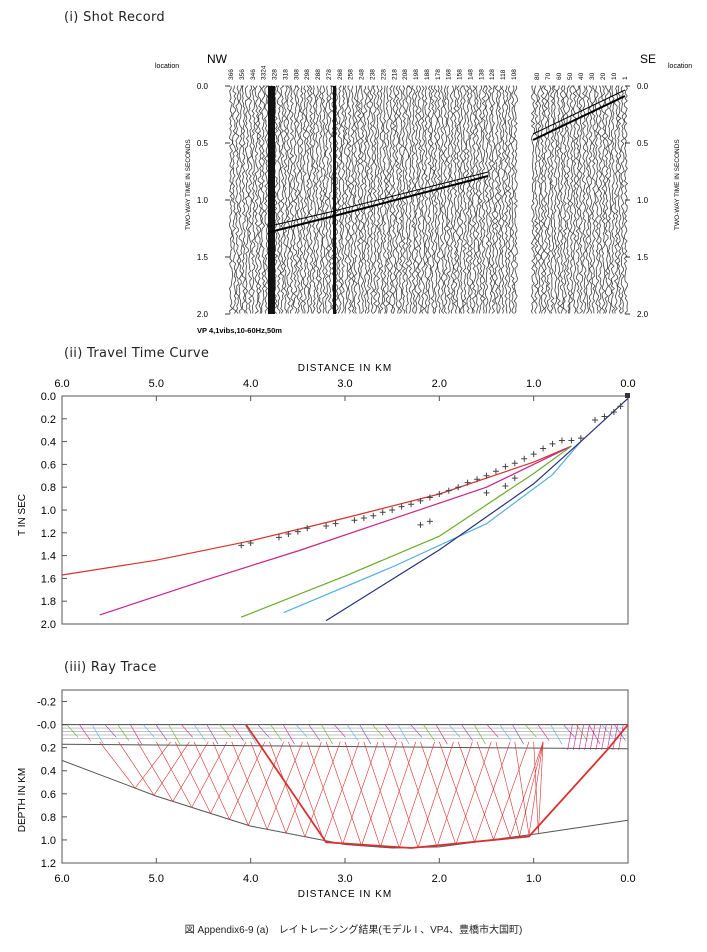 The width and height of the screenshot is (707, 952). Describe the element at coordinates (48, 397) in the screenshot. I see `chart-ytick: 0.0` at that location.